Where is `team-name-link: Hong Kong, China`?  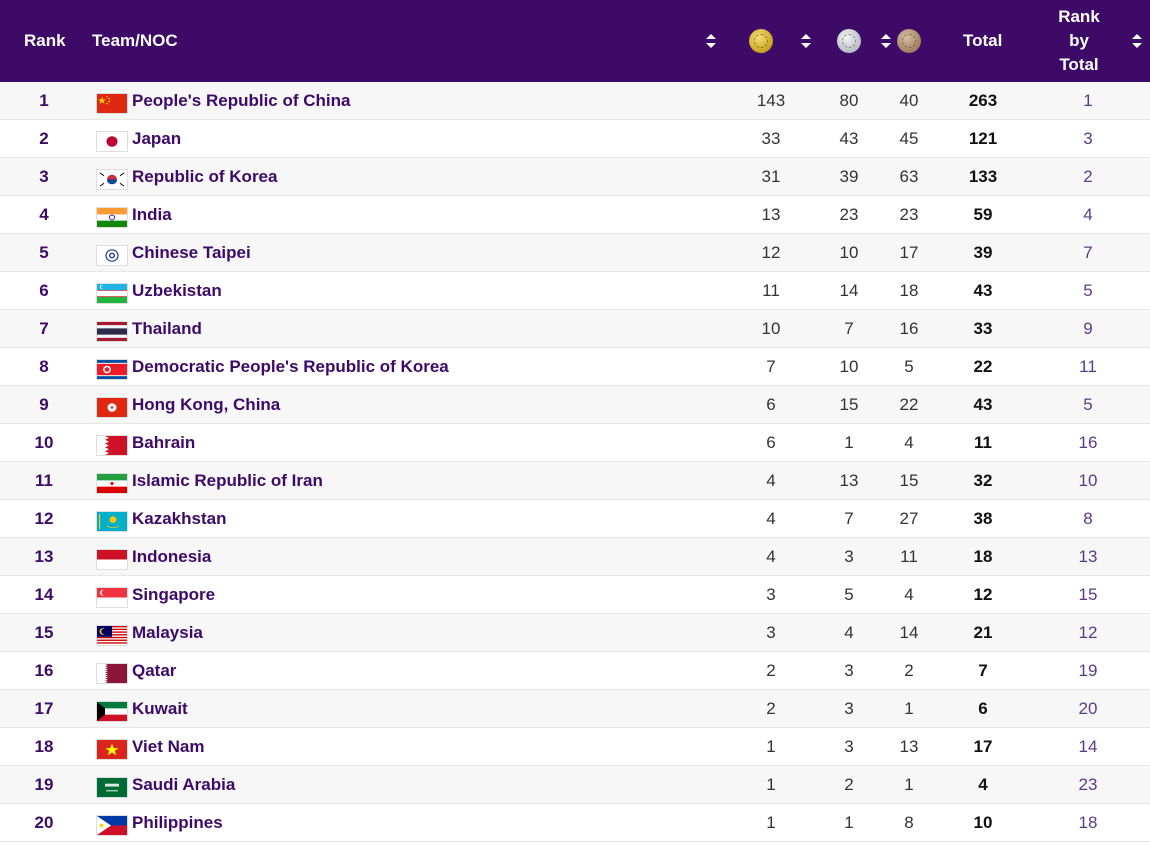
team-name-link: Hong Kong, China is located at coordinates (206, 404).